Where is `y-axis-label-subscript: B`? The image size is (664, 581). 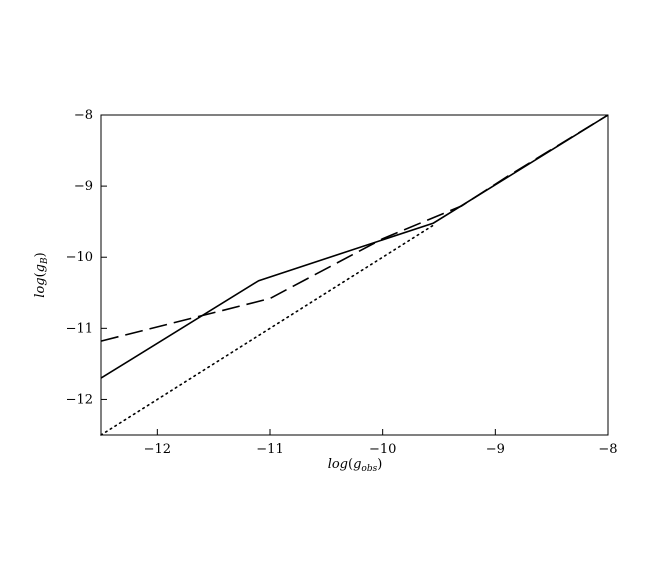
y-axis-label-subscript: B is located at coordinates (45, 261).